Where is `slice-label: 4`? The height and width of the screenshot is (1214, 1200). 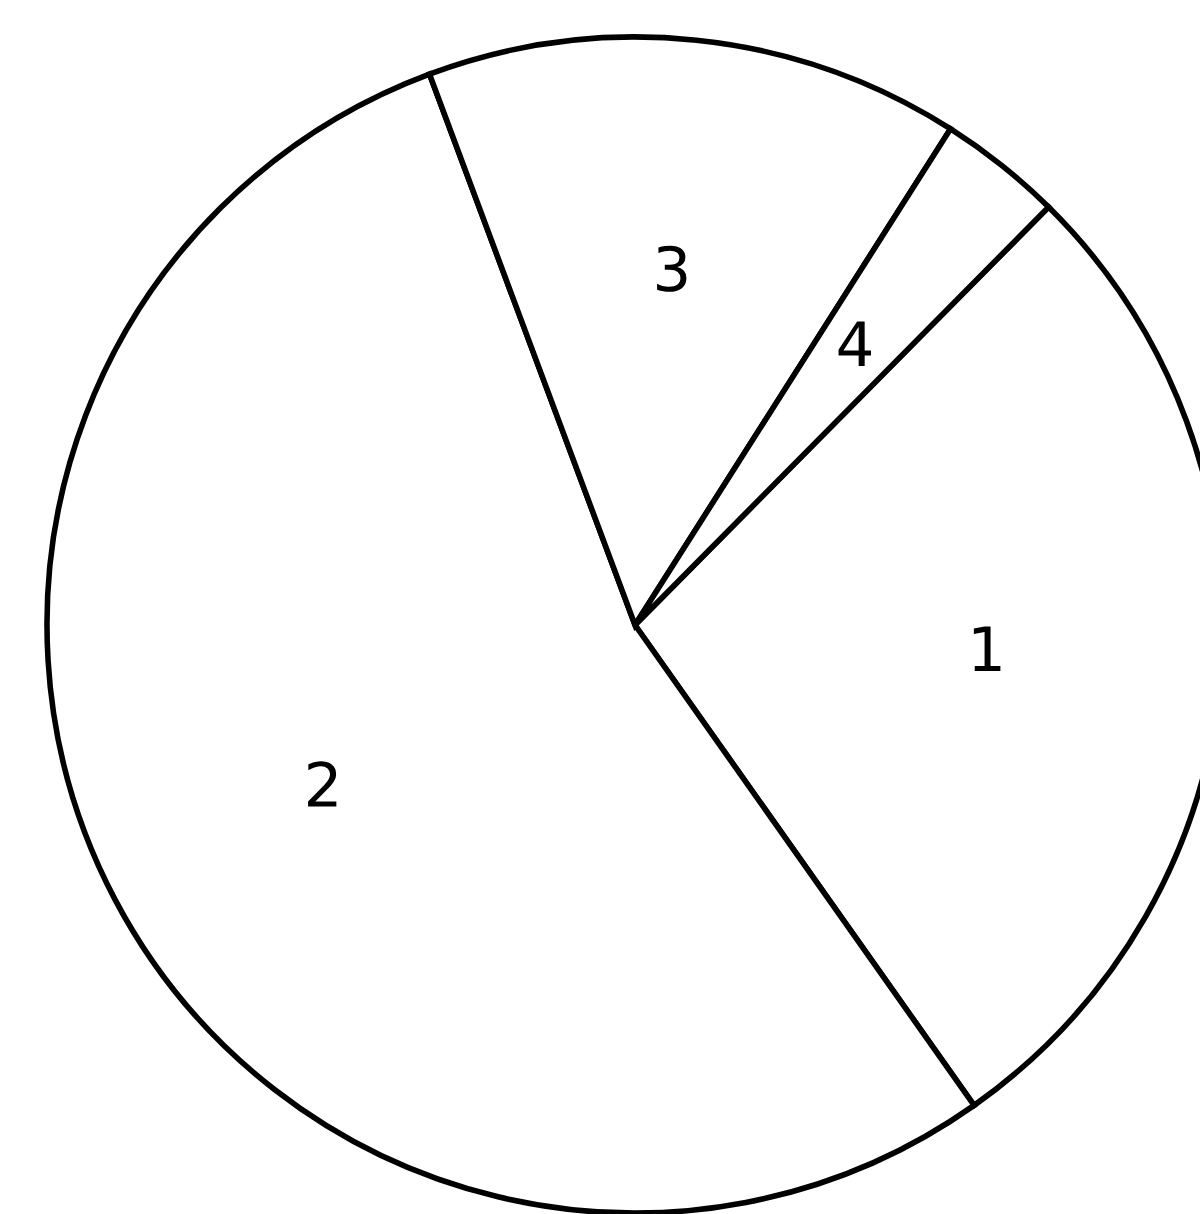
slice-label: 4 is located at coordinates (855, 344).